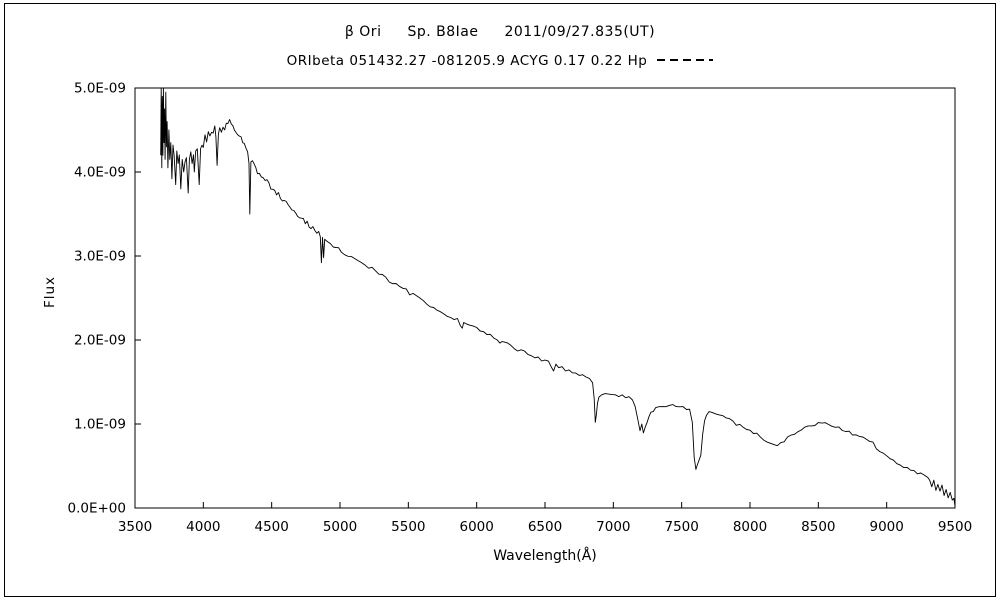 The width and height of the screenshot is (1000, 600). I want to click on legend-dashed-line, so click(685, 60).